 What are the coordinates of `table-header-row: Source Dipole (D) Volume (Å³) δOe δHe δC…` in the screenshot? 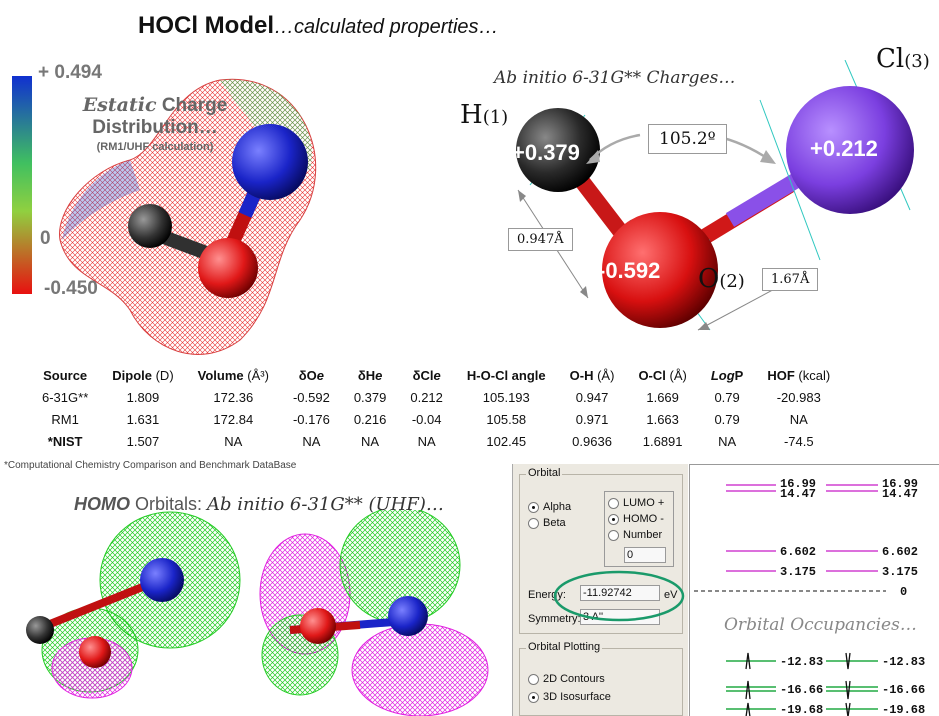 It's located at (436, 375).